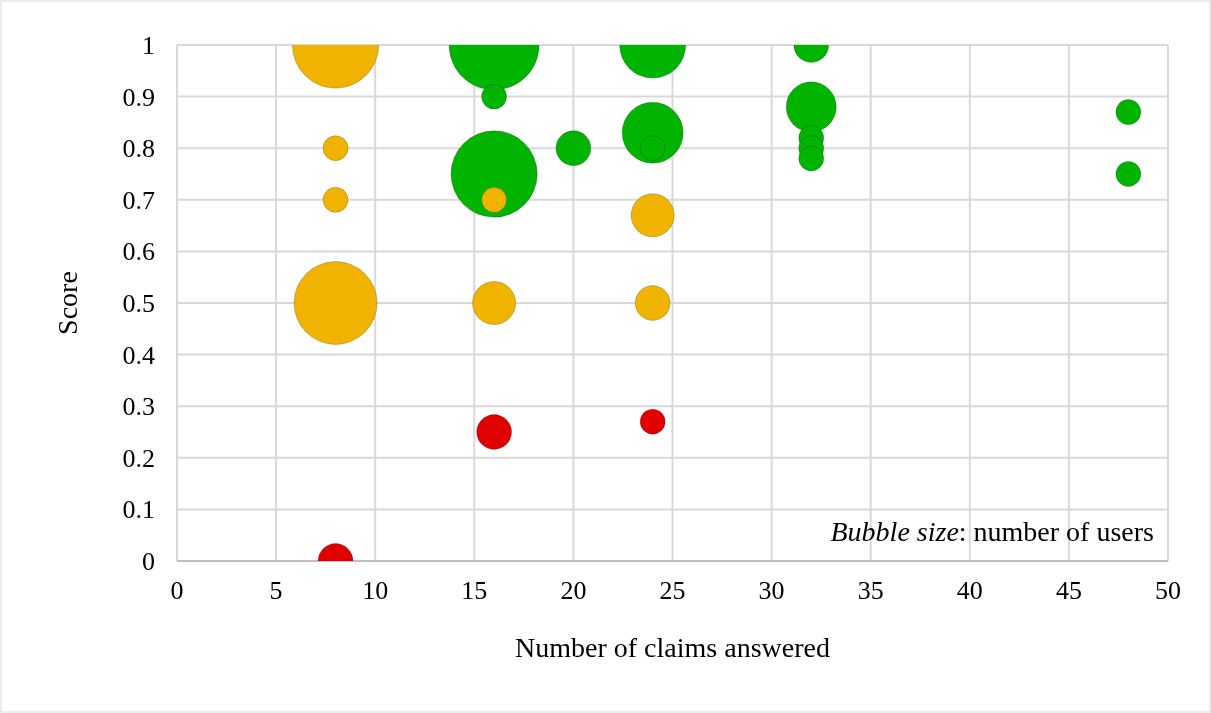 The image size is (1211, 713). What do you see at coordinates (474, 590) in the screenshot?
I see `x-tick-label: 15` at bounding box center [474, 590].